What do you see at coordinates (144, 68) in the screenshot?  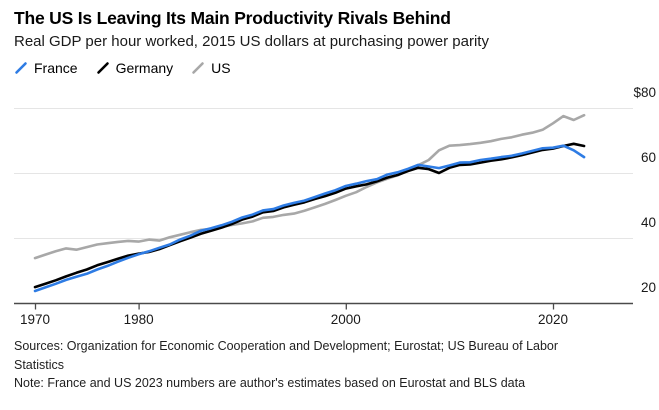 I see `legend-label-germany: Germany` at bounding box center [144, 68].